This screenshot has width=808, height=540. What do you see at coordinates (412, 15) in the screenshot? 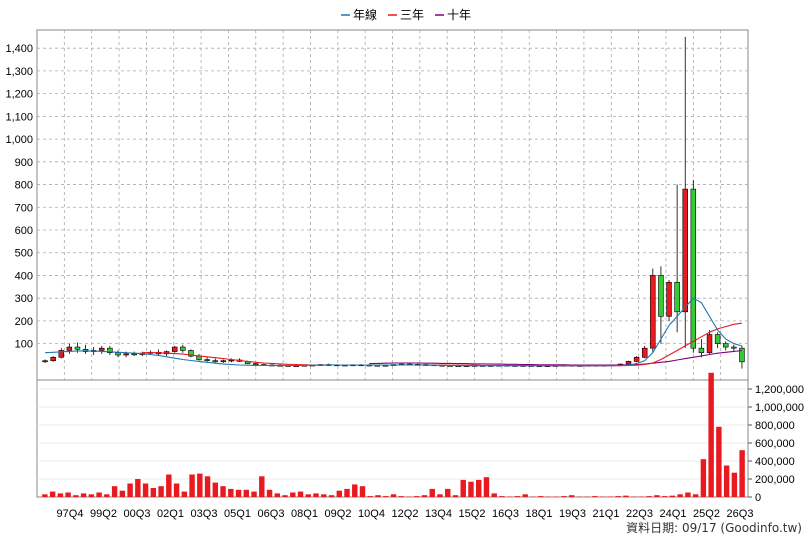
I see `legend-label-3y: 三年` at bounding box center [412, 15].